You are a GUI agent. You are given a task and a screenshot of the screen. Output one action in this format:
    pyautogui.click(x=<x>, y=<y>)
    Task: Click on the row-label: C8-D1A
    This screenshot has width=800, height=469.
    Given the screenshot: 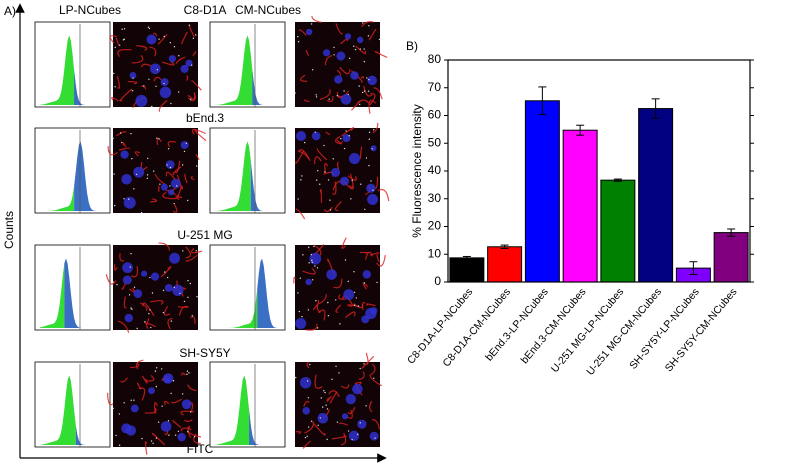 What is the action you would take?
    pyautogui.click(x=205, y=10)
    